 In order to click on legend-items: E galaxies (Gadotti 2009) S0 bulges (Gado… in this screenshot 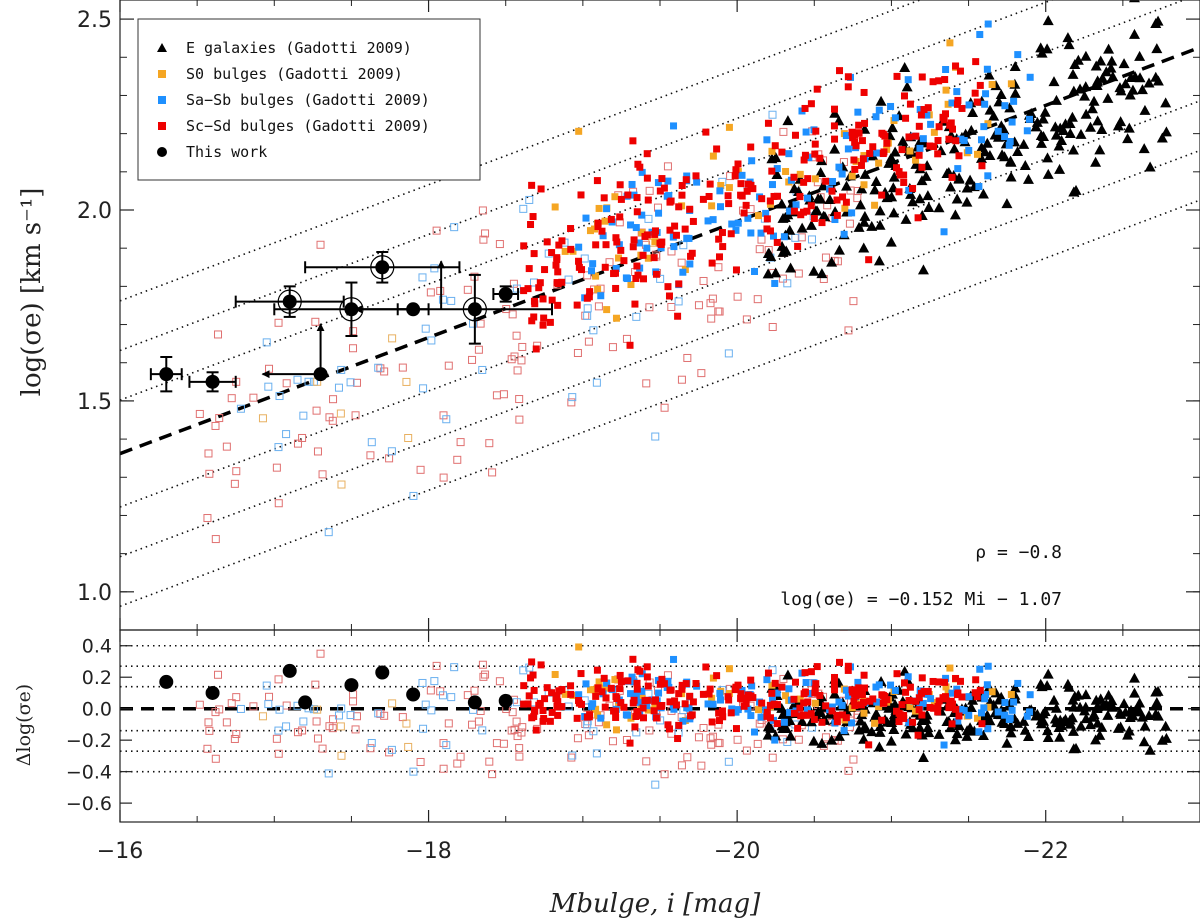, I will do `click(293, 100)`.